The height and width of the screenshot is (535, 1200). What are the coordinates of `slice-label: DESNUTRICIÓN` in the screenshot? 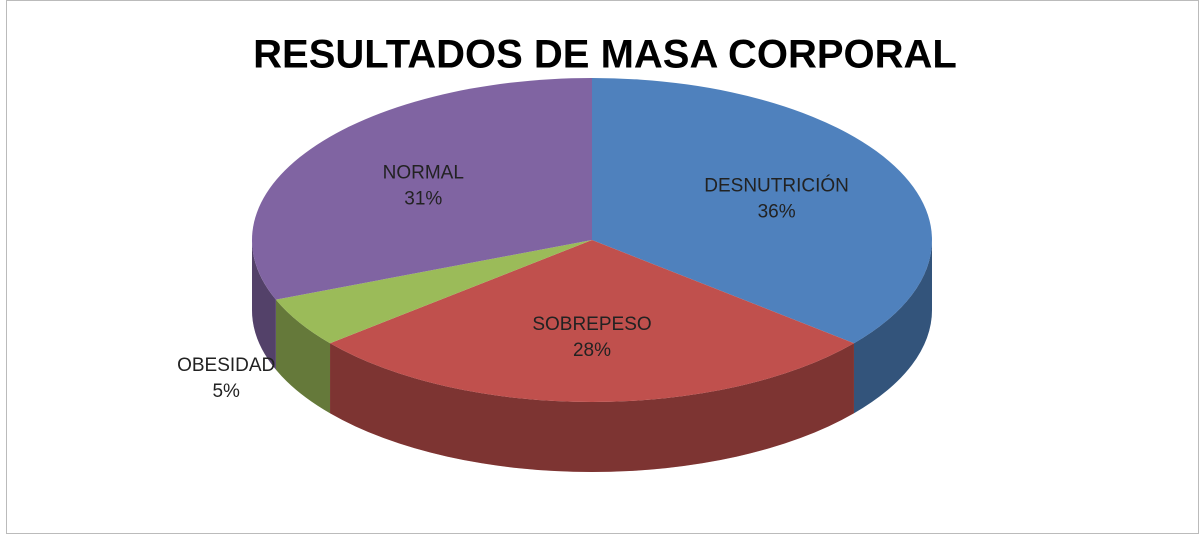 It's located at (776, 186).